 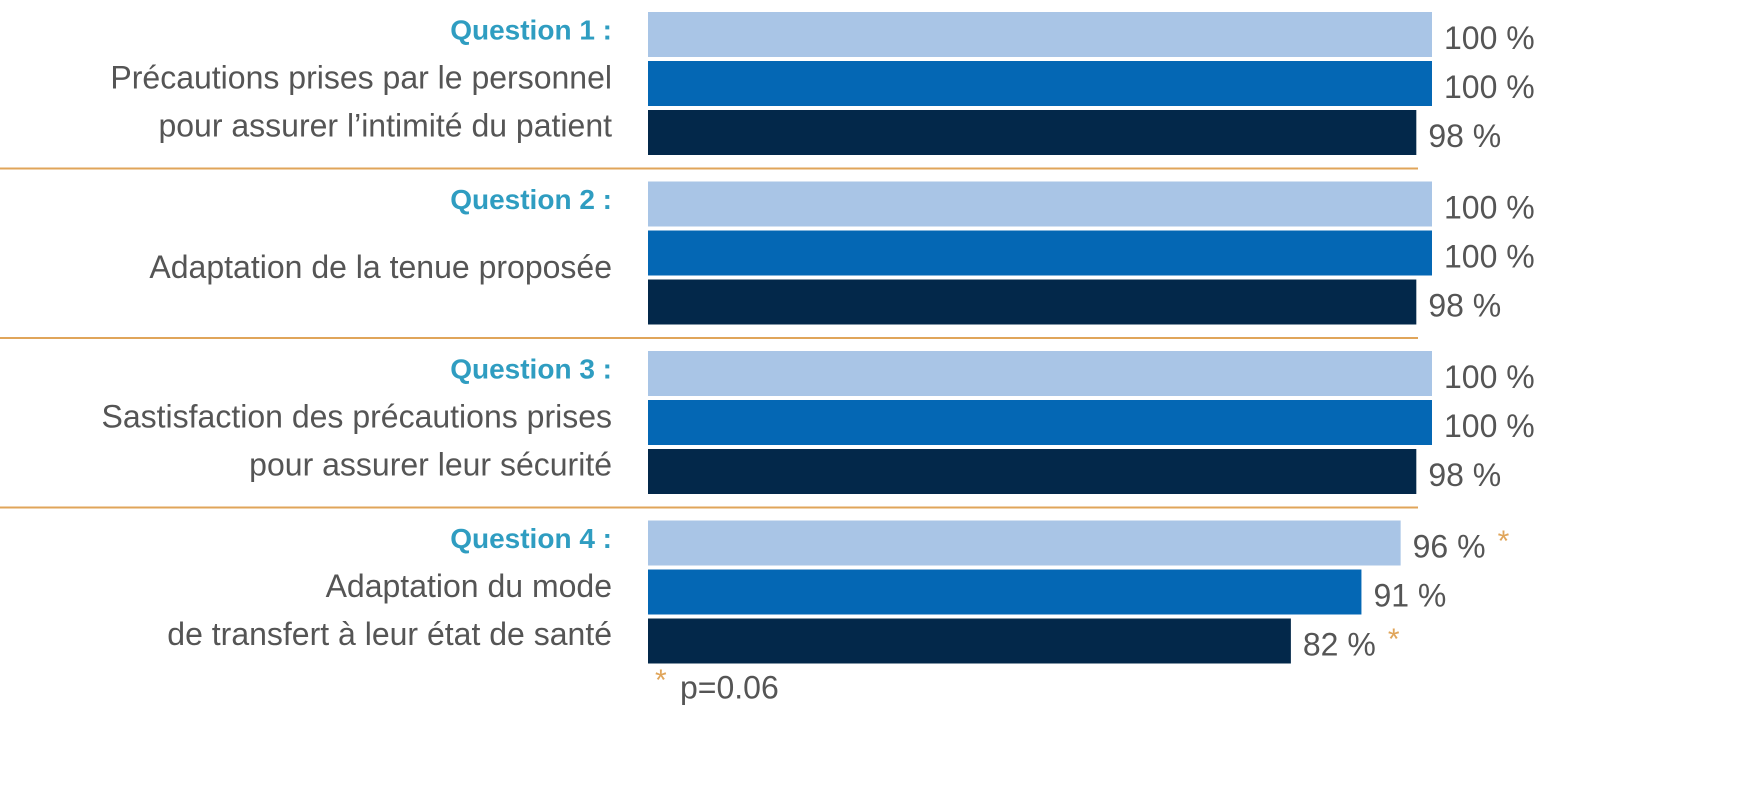 What do you see at coordinates (380, 267) in the screenshot?
I see `category-label: Adaptation de la tenue proposée` at bounding box center [380, 267].